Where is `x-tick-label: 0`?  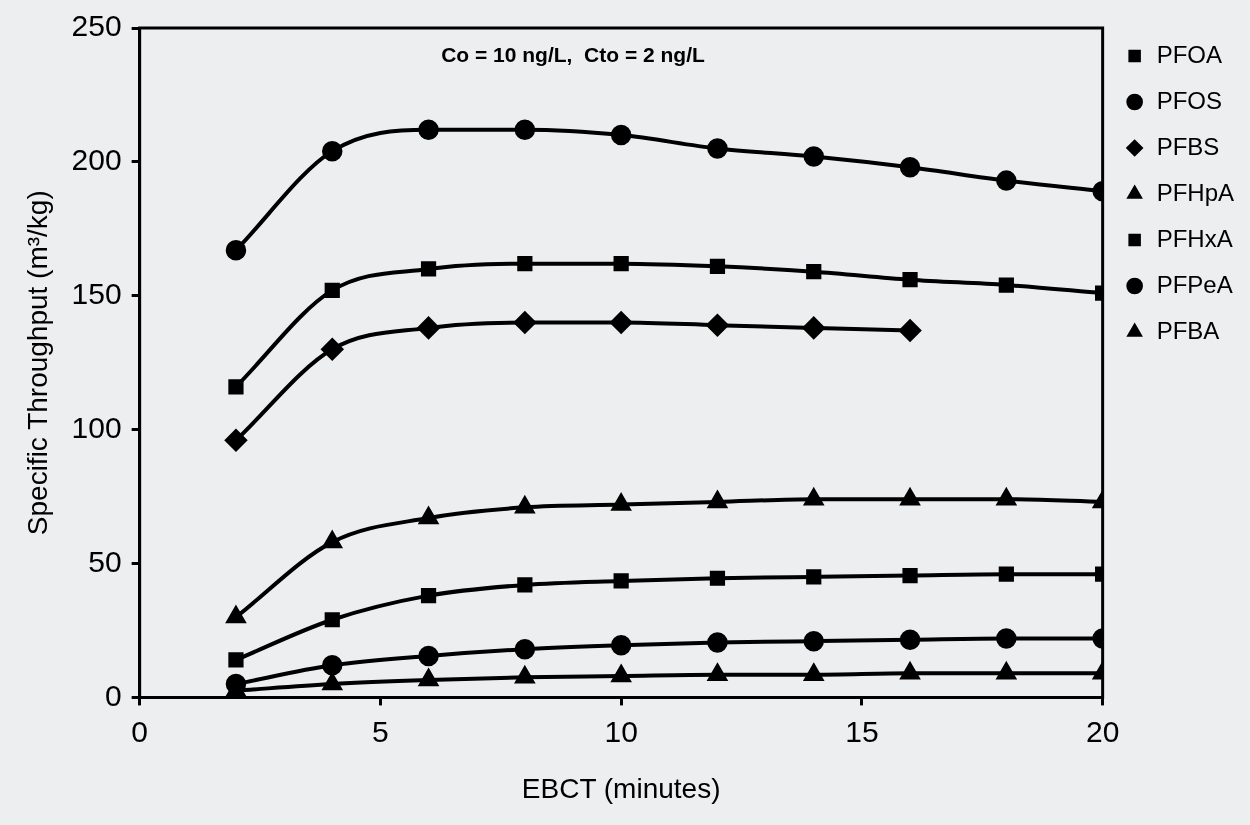 x-tick-label: 0 is located at coordinates (139, 731).